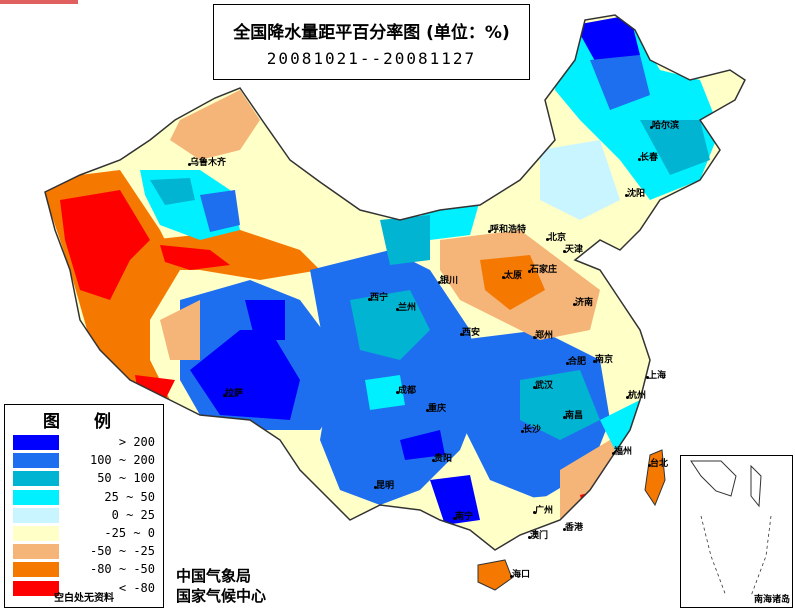  What do you see at coordinates (539, 536) in the screenshot?
I see `city-label: 澳门` at bounding box center [539, 536].